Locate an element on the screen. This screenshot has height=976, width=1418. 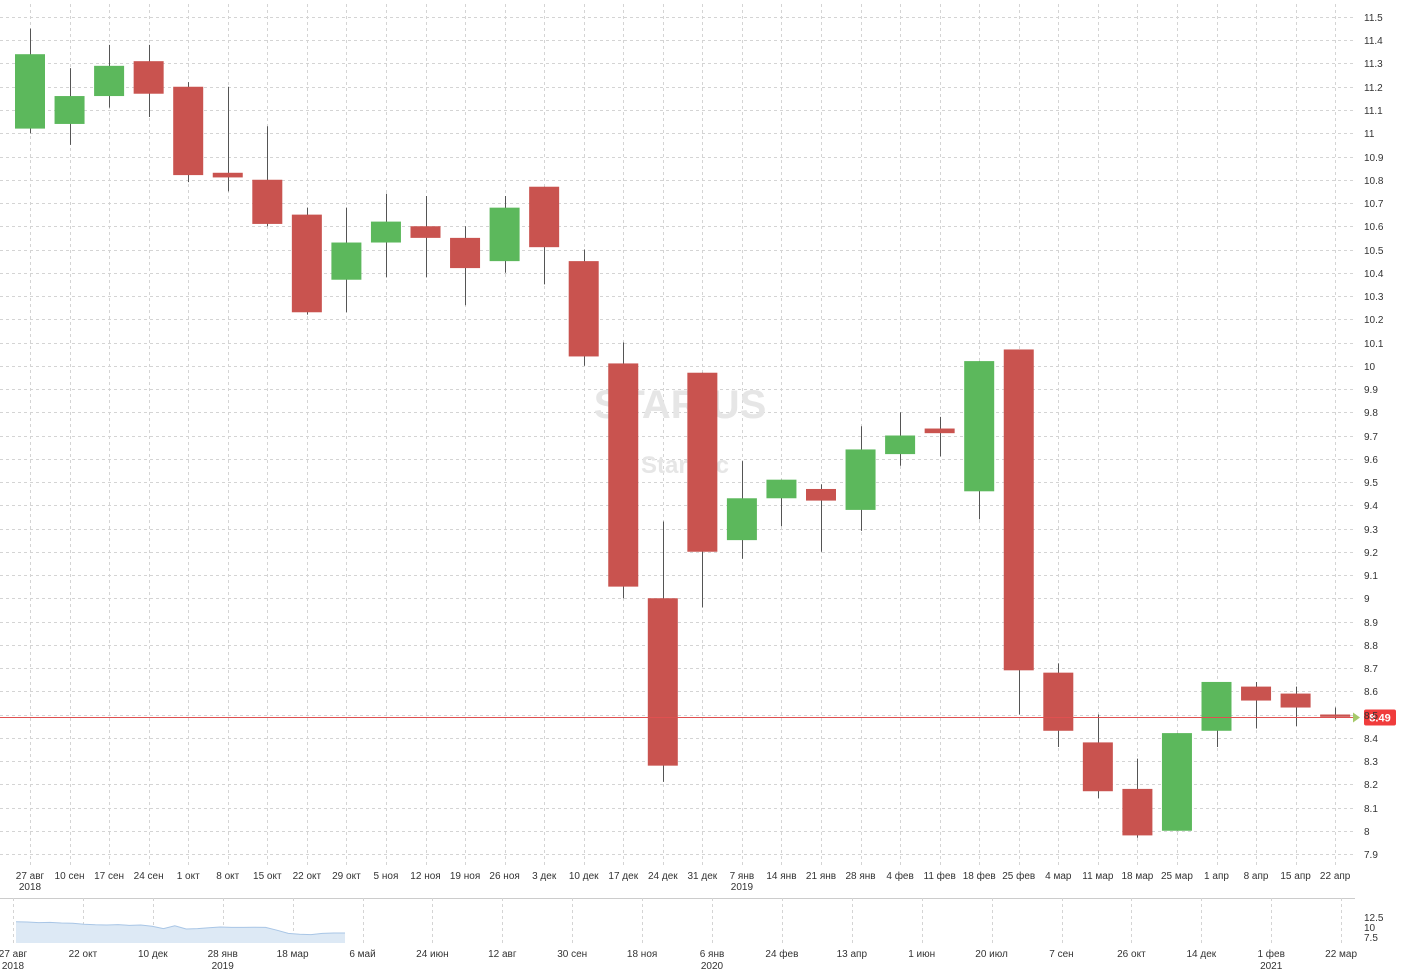
x-tick-label: 26 ноя is located at coordinates (504, 876).